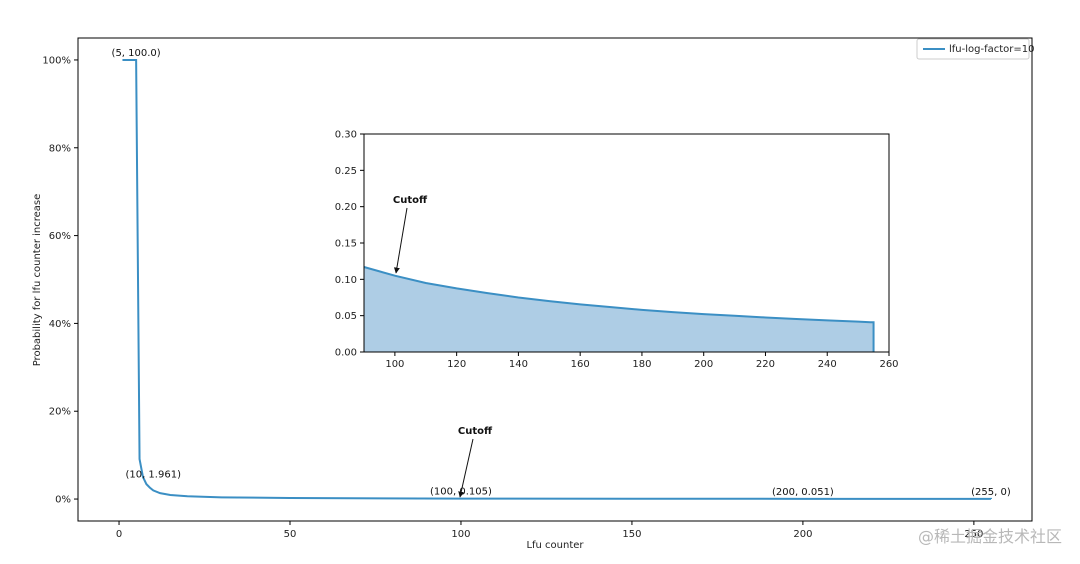 The image size is (1080, 564). Describe the element at coordinates (456, 364) in the screenshot. I see `inset-x-tick-label: 120` at that location.